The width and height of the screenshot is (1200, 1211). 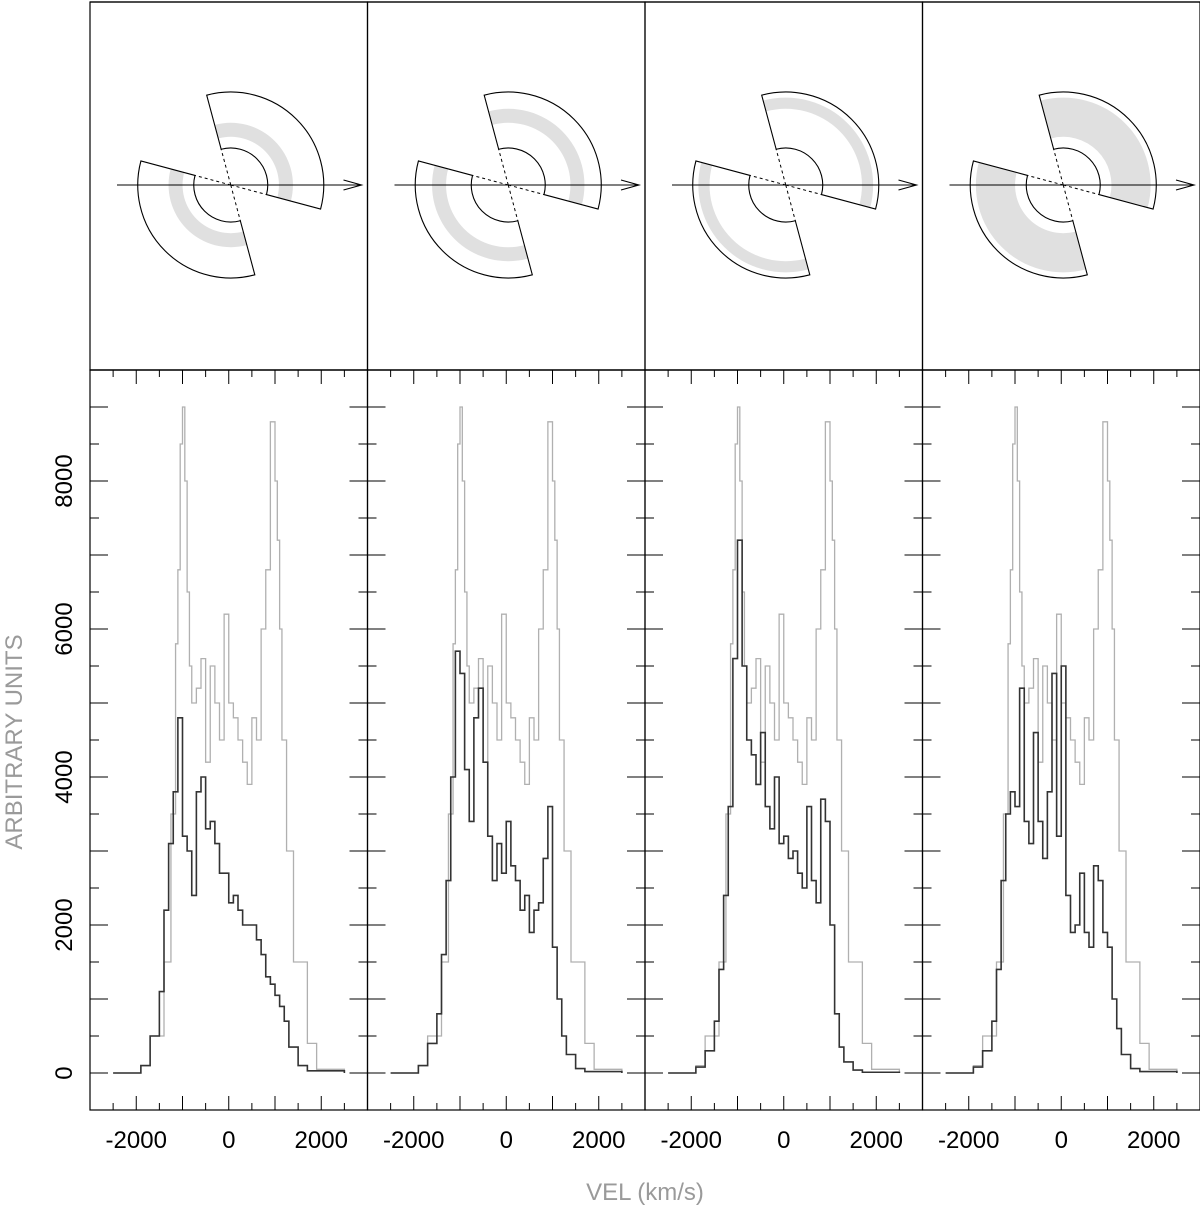 I want to click on x-axis-title: VEL (km/s), so click(x=645, y=1192).